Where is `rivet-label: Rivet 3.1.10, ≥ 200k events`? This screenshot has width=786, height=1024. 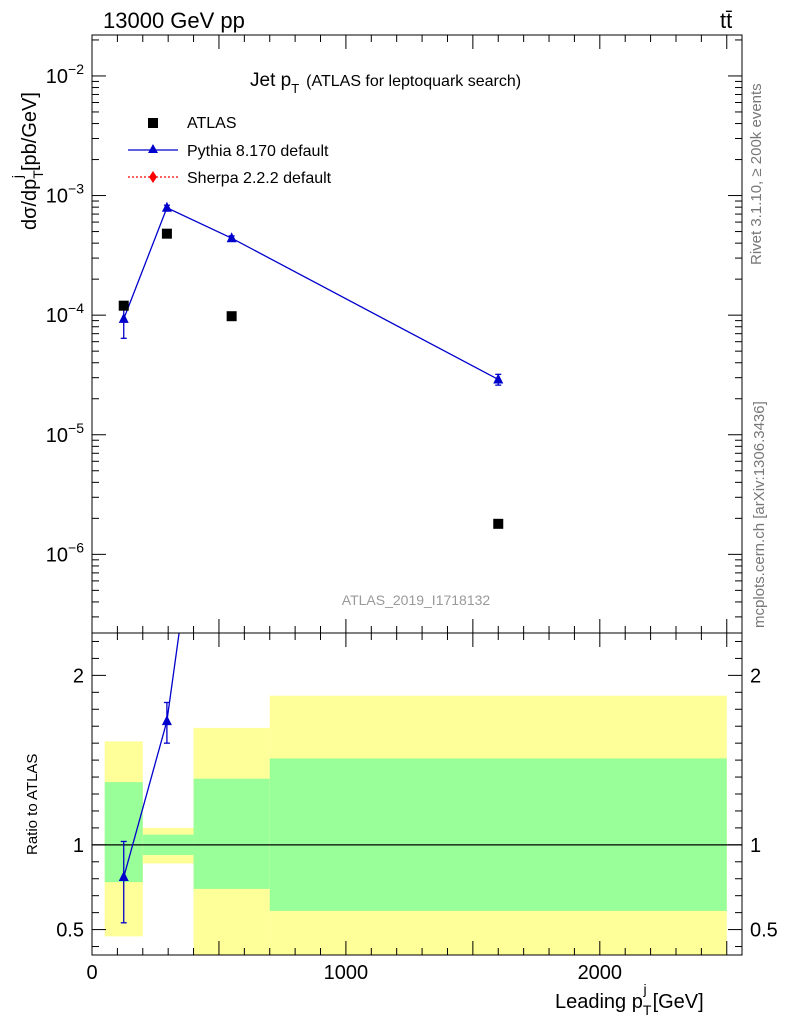 rivet-label: Rivet 3.1.10, ≥ 200k events is located at coordinates (756, 174).